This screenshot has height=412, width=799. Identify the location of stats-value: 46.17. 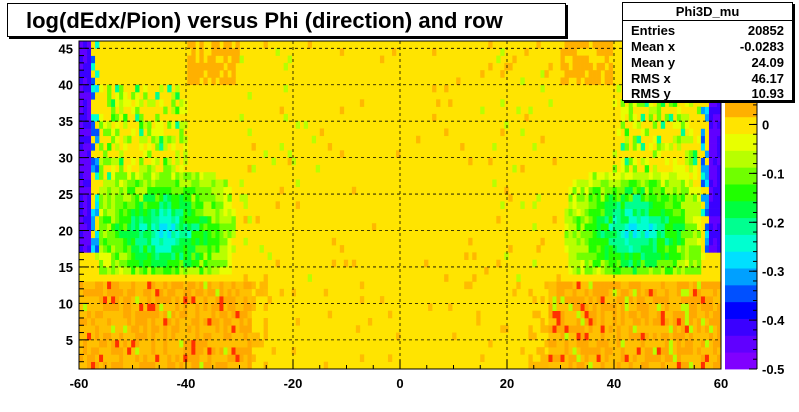
(767, 78).